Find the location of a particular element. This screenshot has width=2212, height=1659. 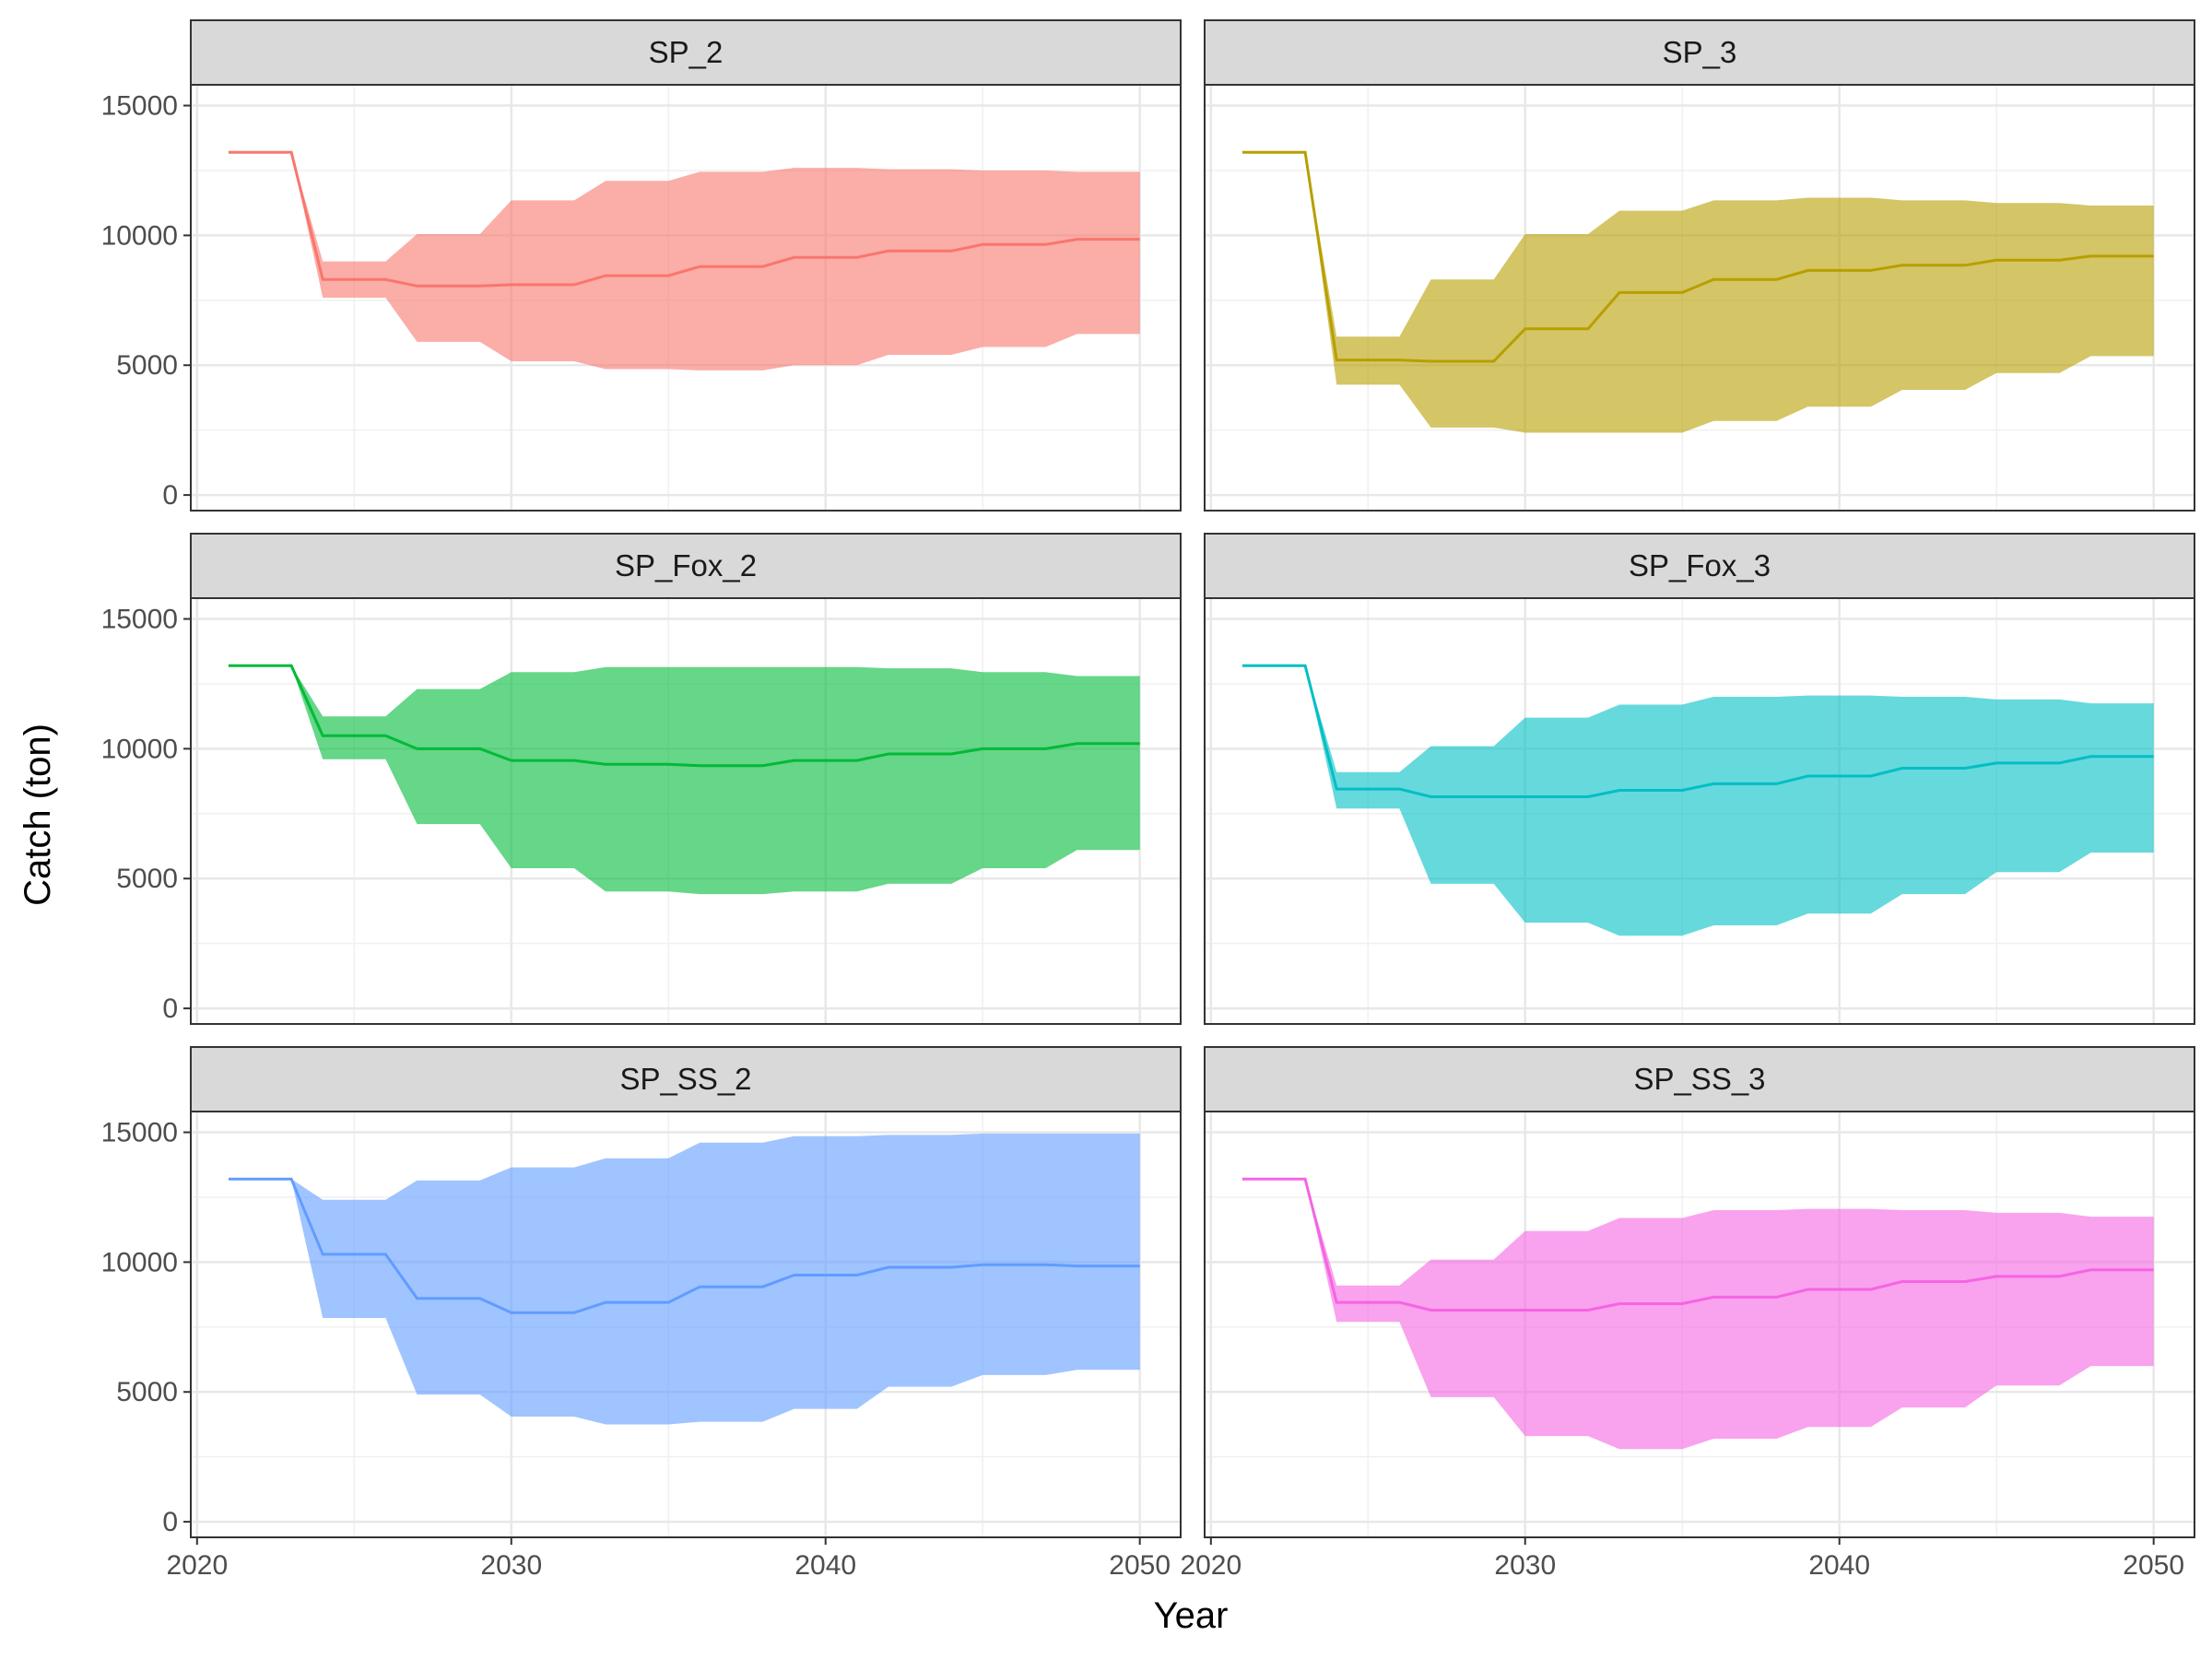

facet-strip-label: SP_Fox_2 is located at coordinates (686, 565).